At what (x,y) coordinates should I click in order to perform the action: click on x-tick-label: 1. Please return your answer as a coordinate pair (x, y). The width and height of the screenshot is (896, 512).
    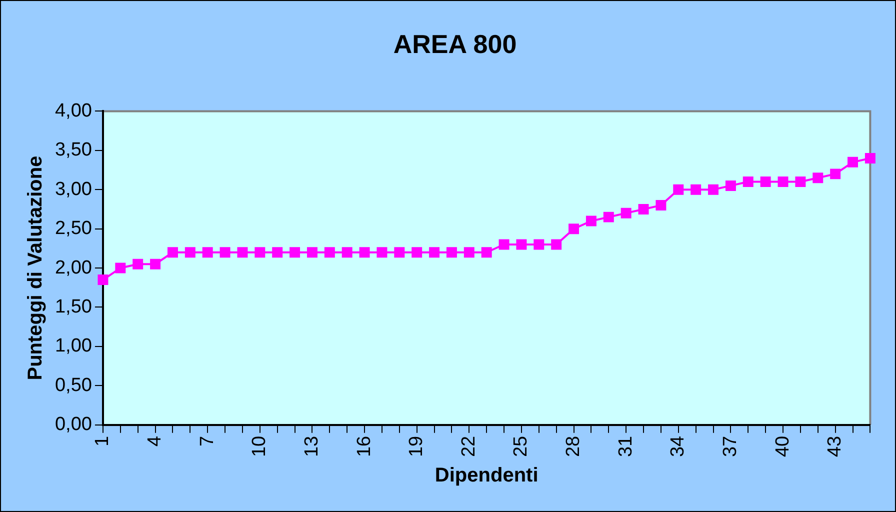
    Looking at the image, I should click on (103, 441).